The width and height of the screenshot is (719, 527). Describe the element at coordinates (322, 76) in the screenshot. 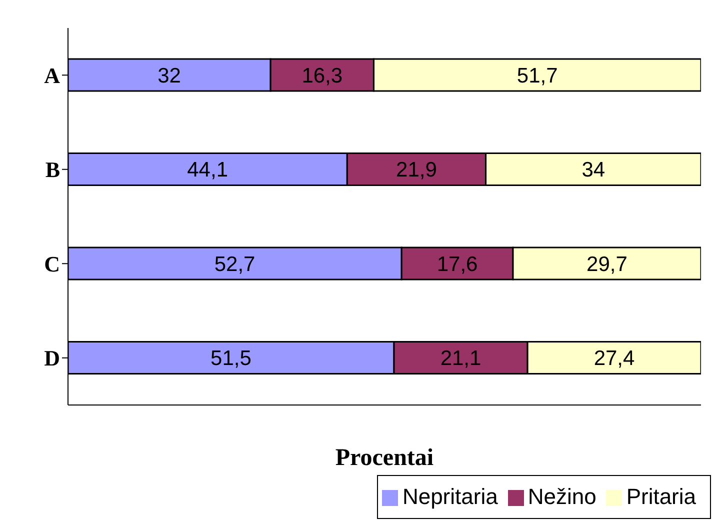

I see `data-label: 16,3` at that location.